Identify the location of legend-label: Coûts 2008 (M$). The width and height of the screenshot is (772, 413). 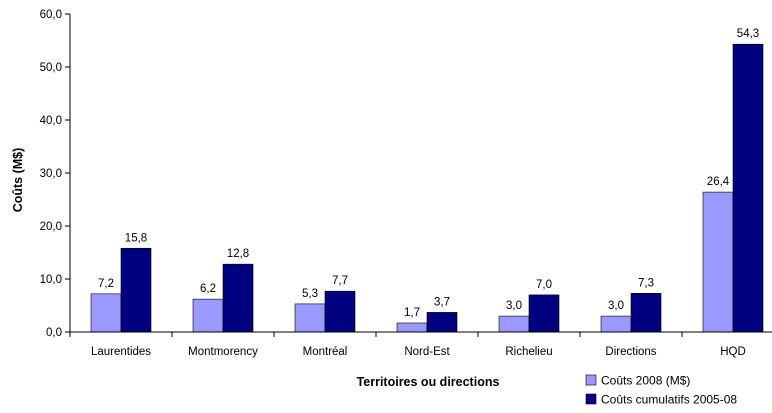
(645, 381).